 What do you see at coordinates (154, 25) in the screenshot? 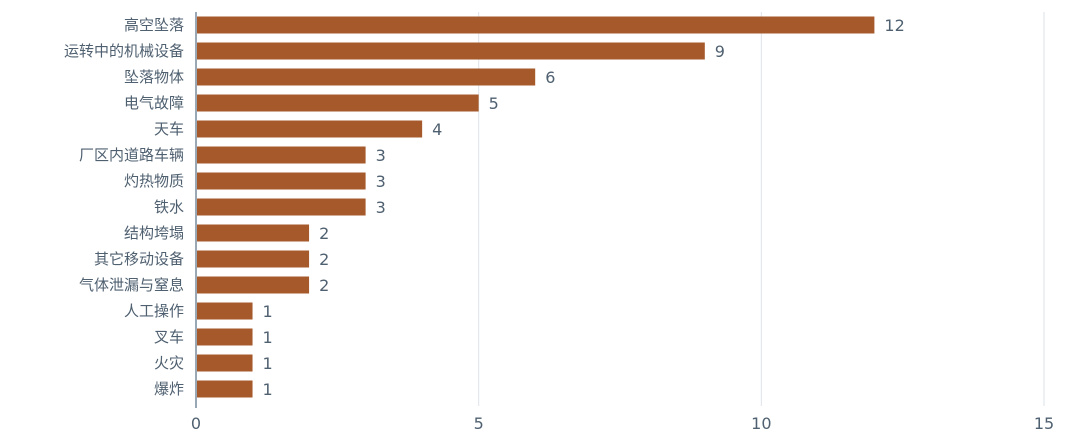
I see `category-label: 高空坠落` at bounding box center [154, 25].